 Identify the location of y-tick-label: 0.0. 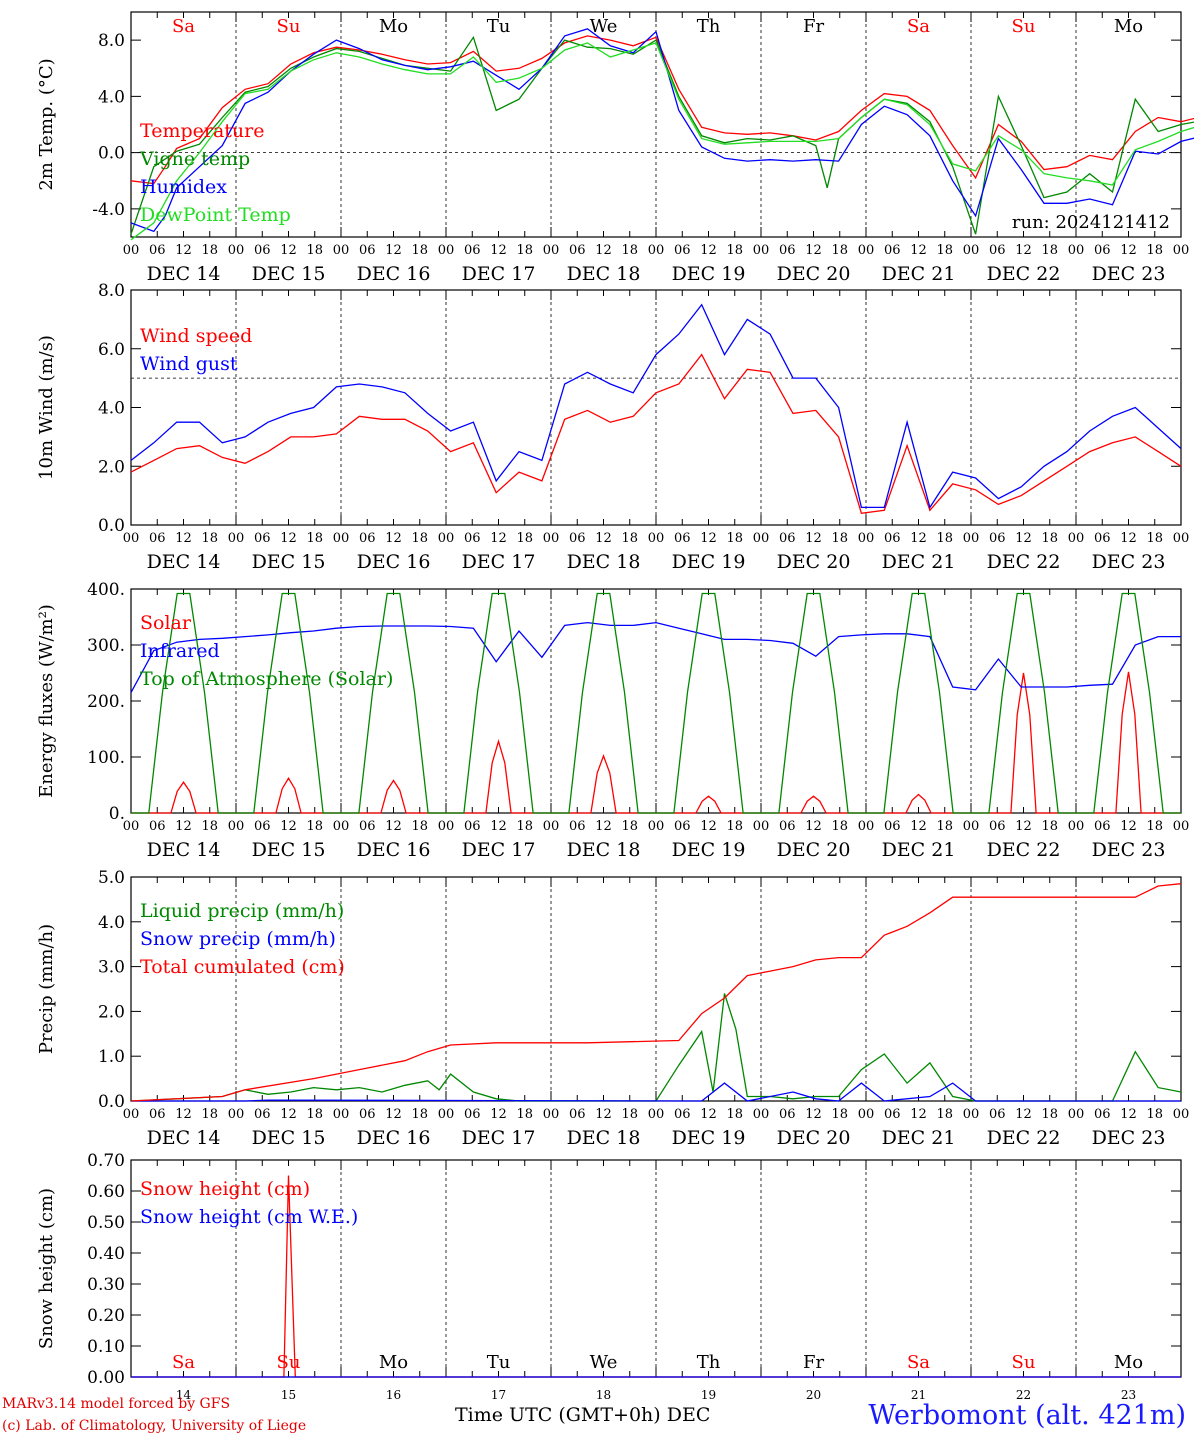
(111, 1102).